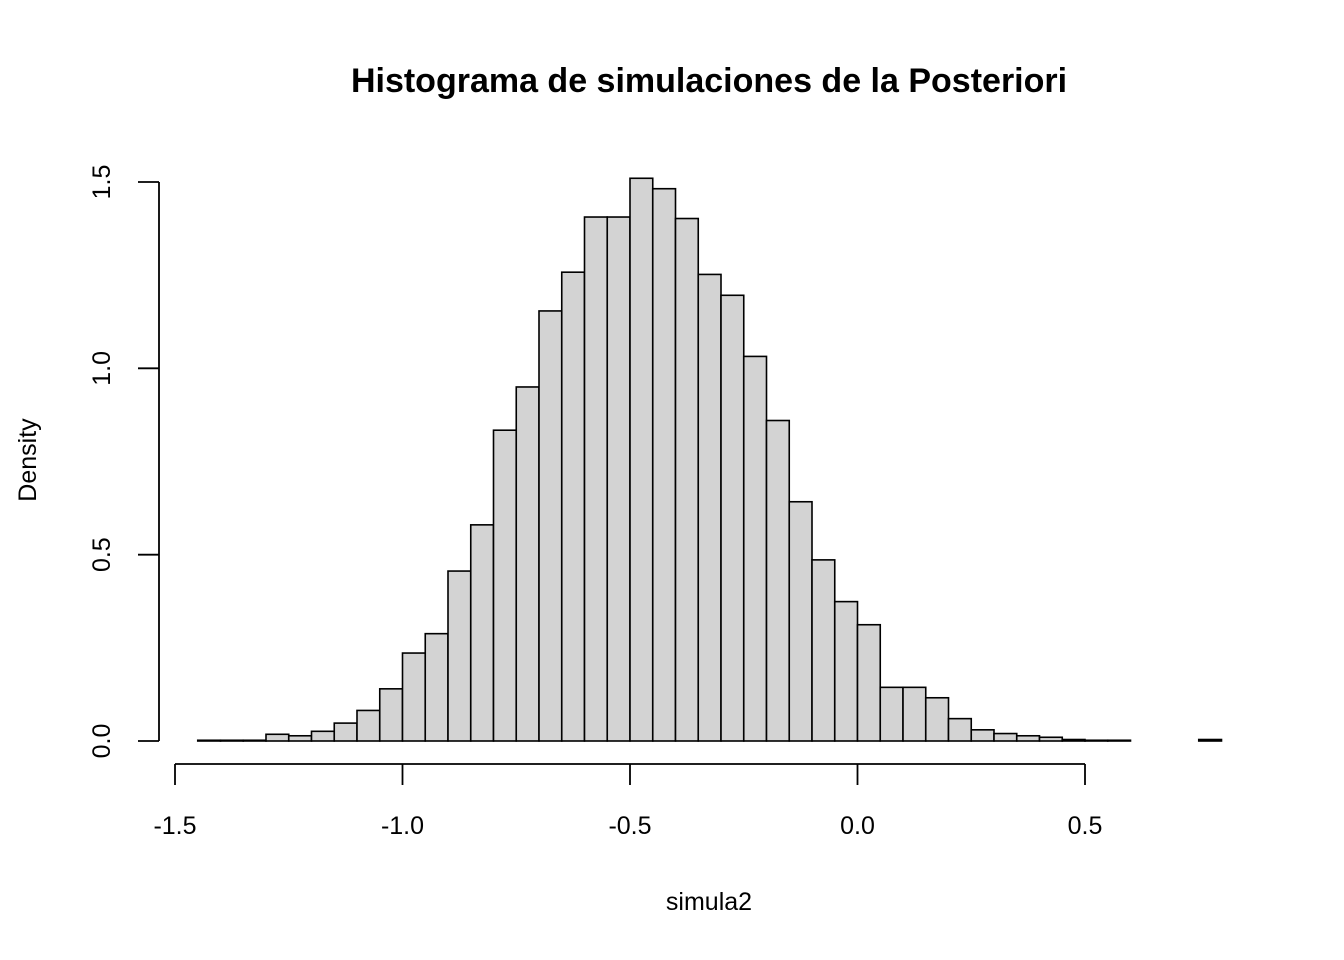  Describe the element at coordinates (709, 902) in the screenshot. I see `x-axis-label: simula2` at that location.